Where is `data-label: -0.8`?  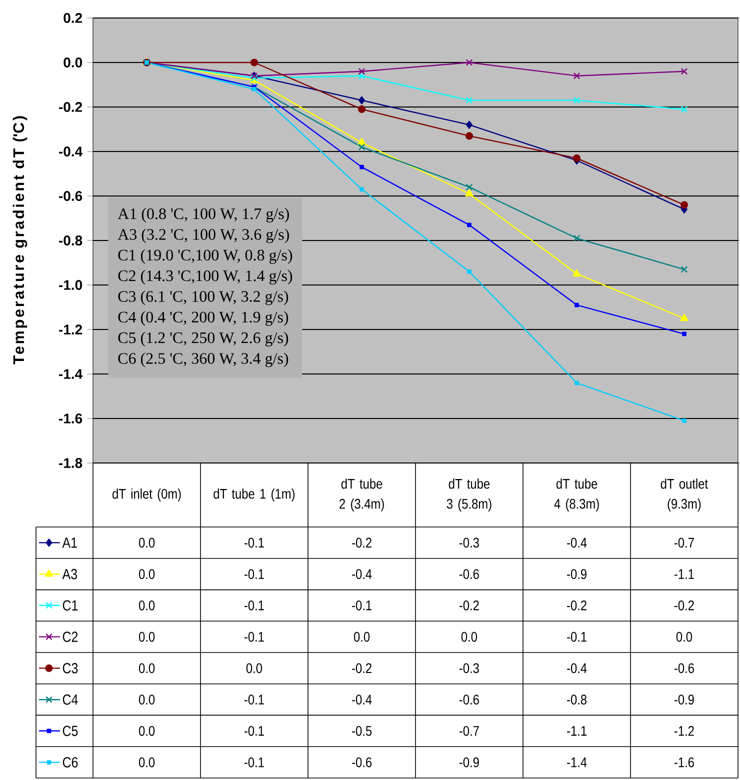
data-label: -0.8 is located at coordinates (577, 699).